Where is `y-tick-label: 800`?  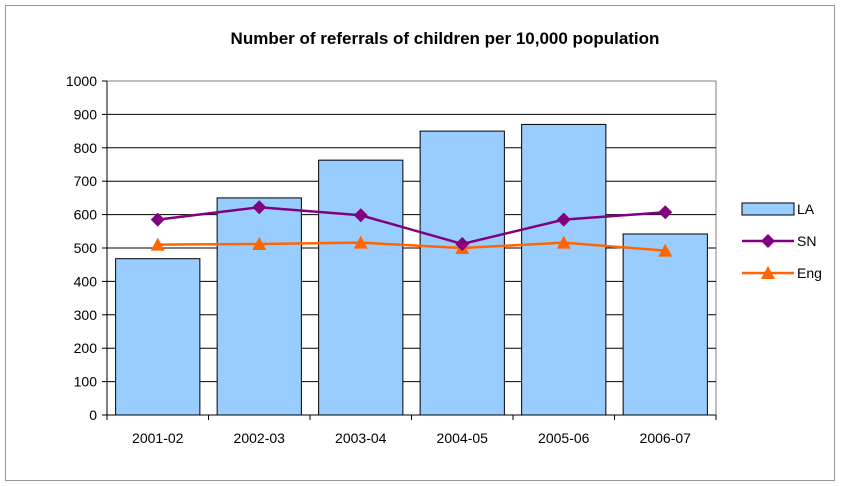
y-tick-label: 800 is located at coordinates (86, 148).